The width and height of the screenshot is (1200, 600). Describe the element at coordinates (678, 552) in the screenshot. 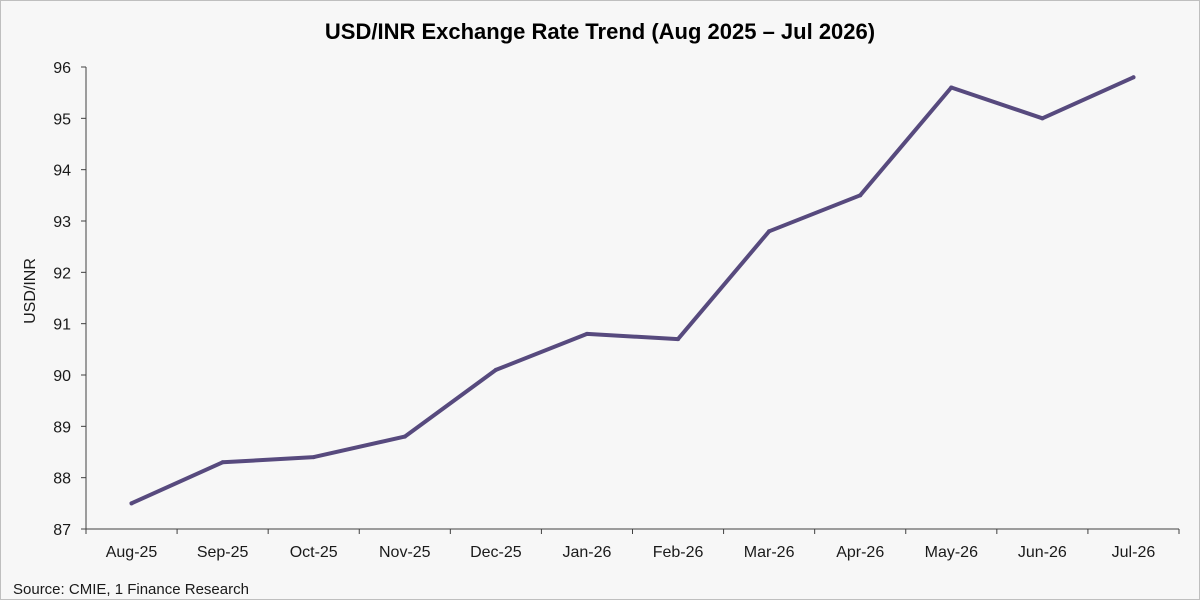

I see `x-tick-label: Feb-26` at that location.